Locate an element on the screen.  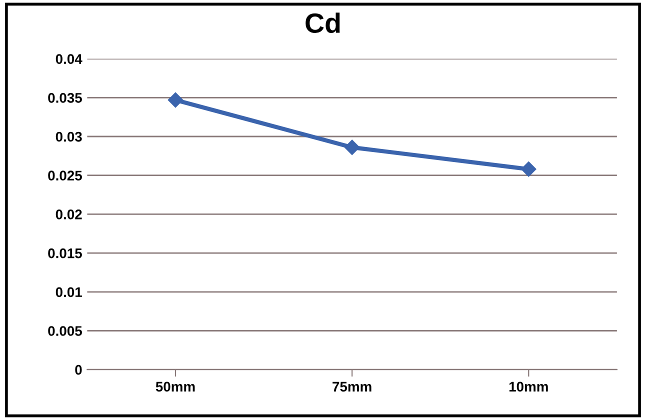
x-tick-label: 10mm is located at coordinates (528, 387).